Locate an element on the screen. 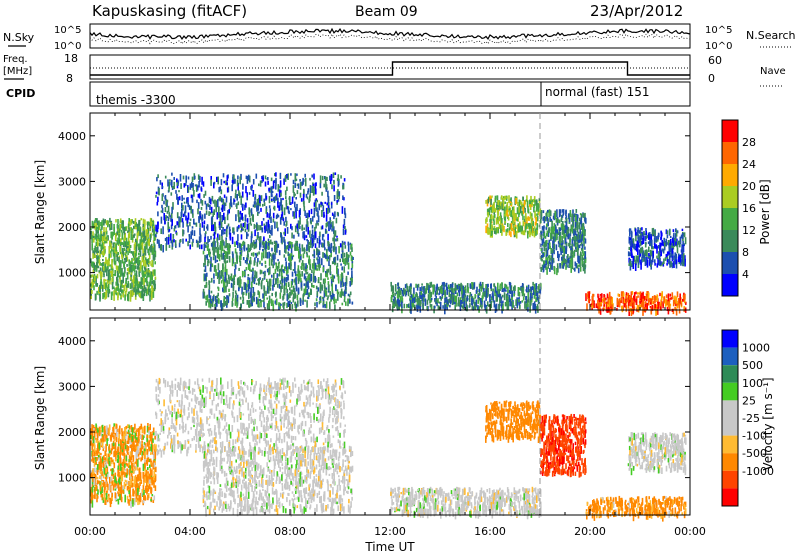  velocity-echo-cell is located at coordinates (92, 426).